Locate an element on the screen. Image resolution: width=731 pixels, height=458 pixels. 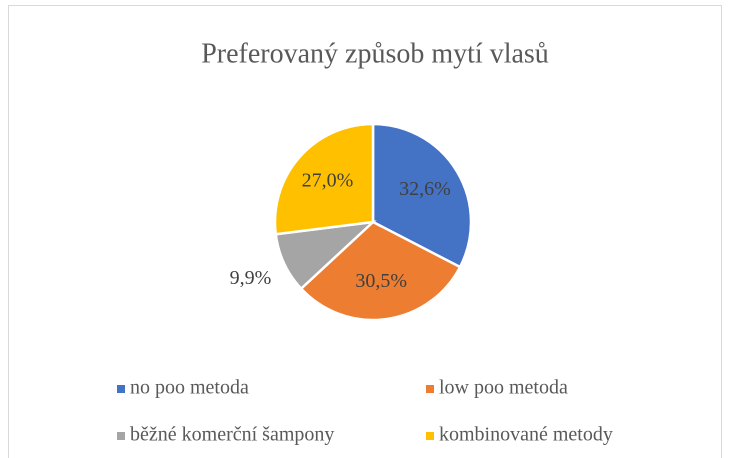
legend-label: běžné komerční šampony is located at coordinates (232, 435).